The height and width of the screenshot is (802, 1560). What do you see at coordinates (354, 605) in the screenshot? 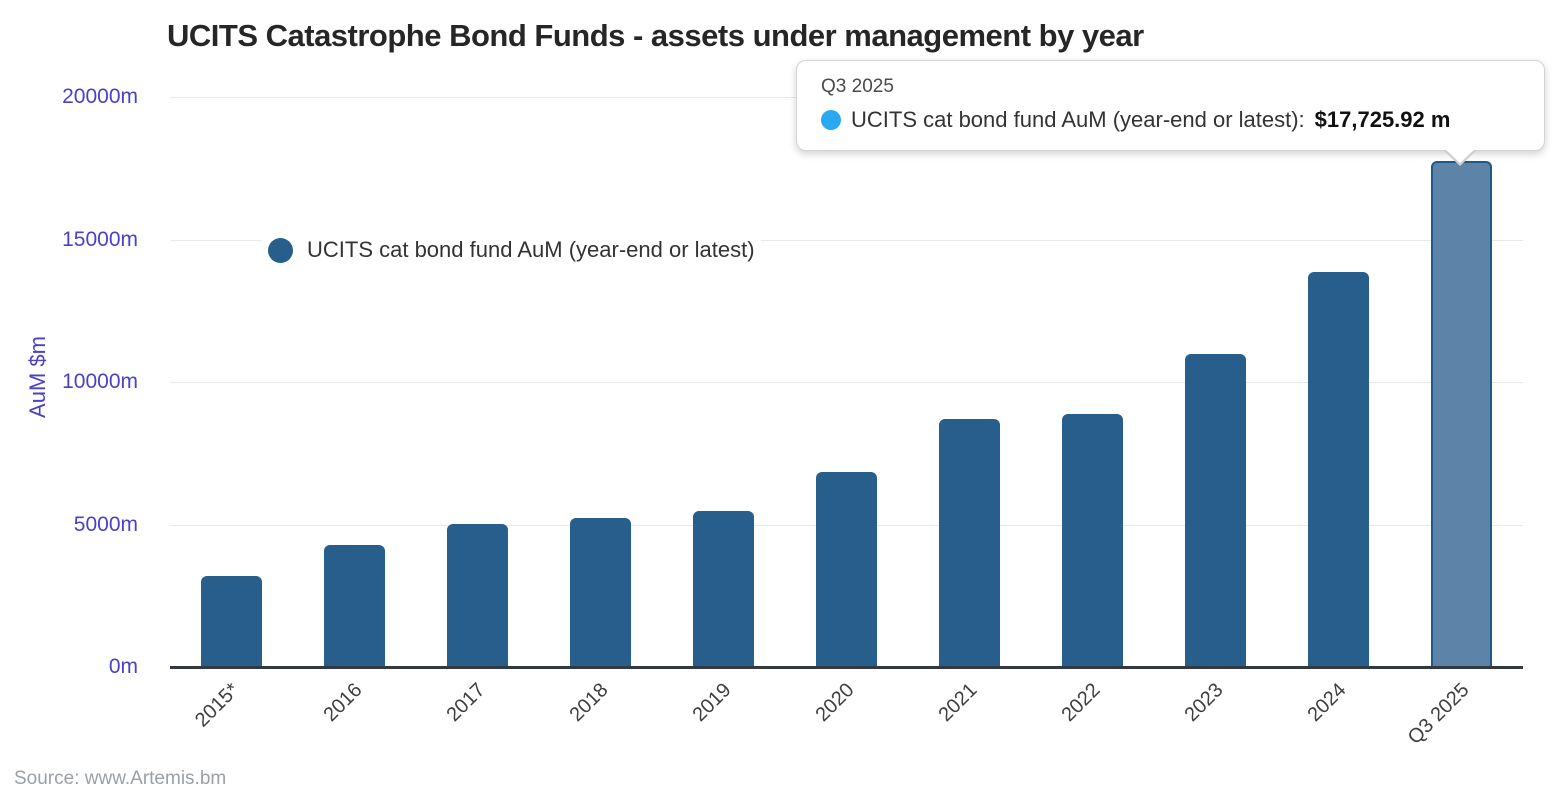
I see `bar-2016` at bounding box center [354, 605].